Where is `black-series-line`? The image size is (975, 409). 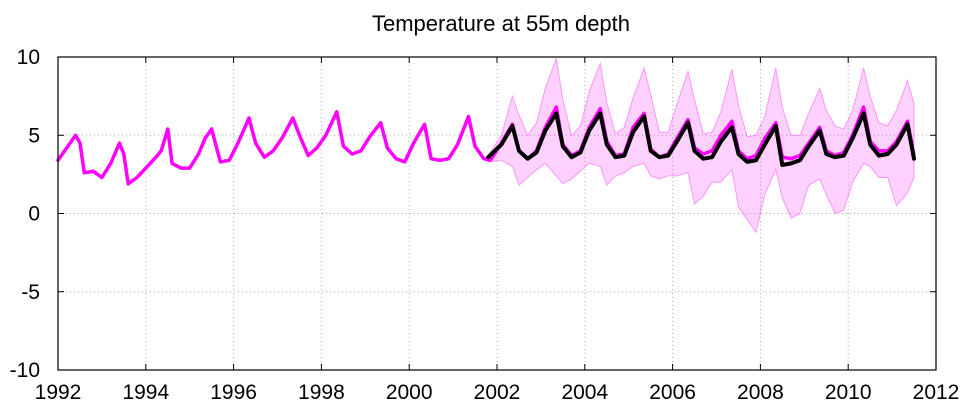
black-series-line is located at coordinates (701, 139).